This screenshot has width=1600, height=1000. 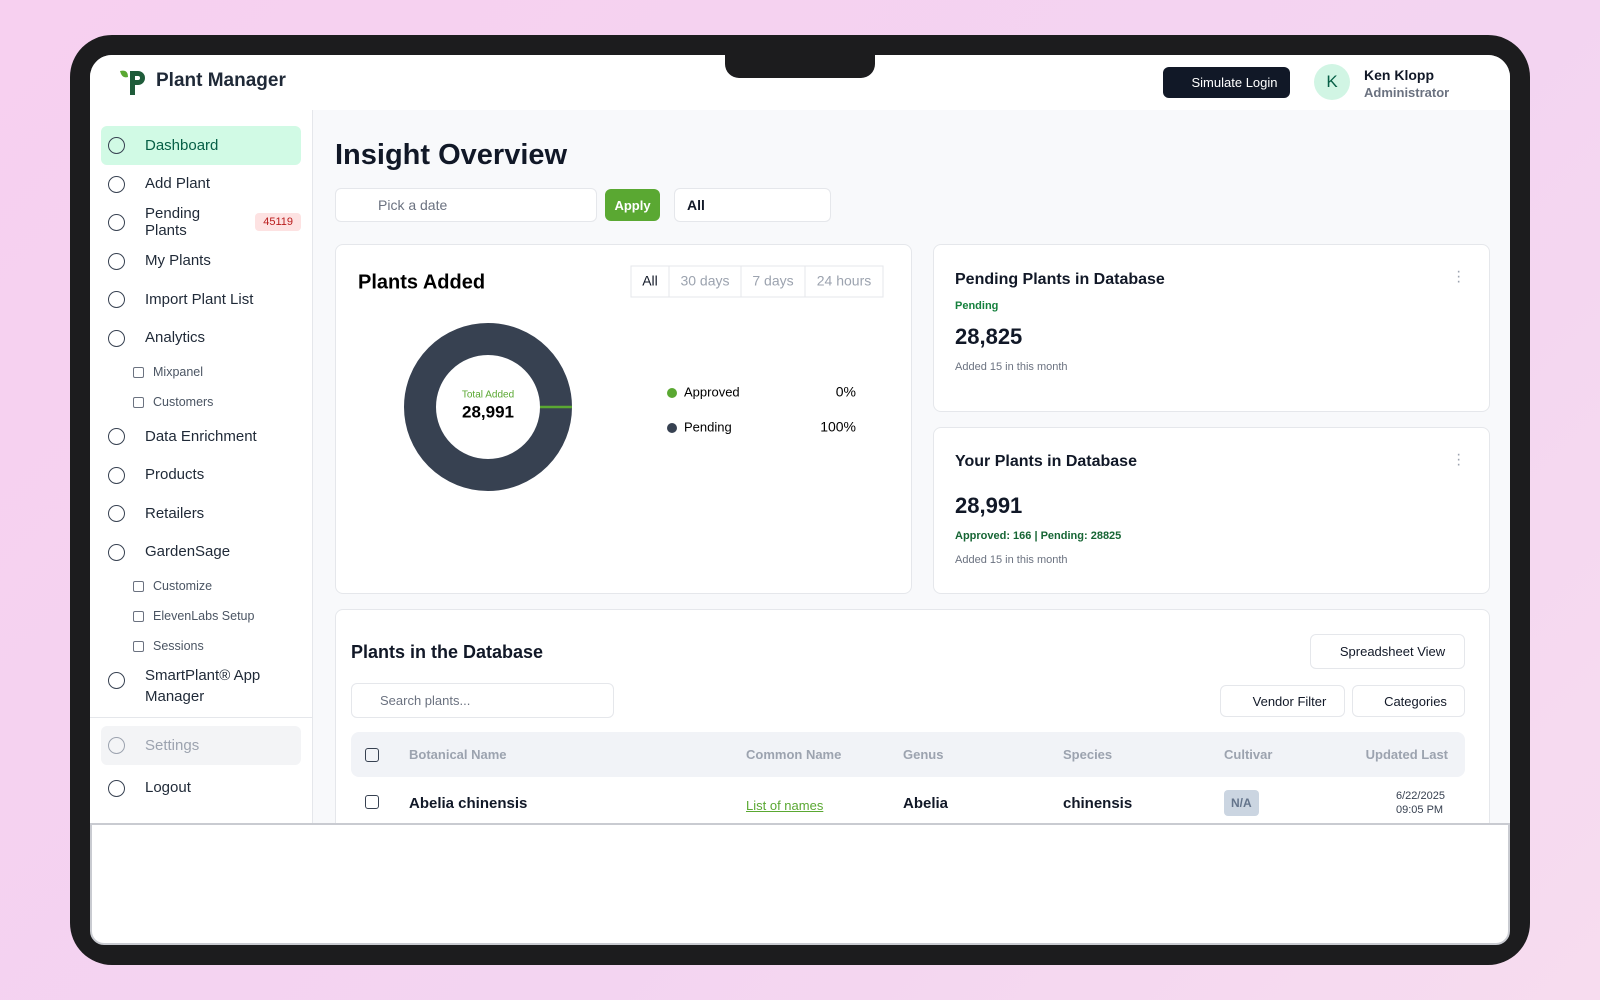 I want to click on nav-footer: Settings Logout, so click(x=201, y=762).